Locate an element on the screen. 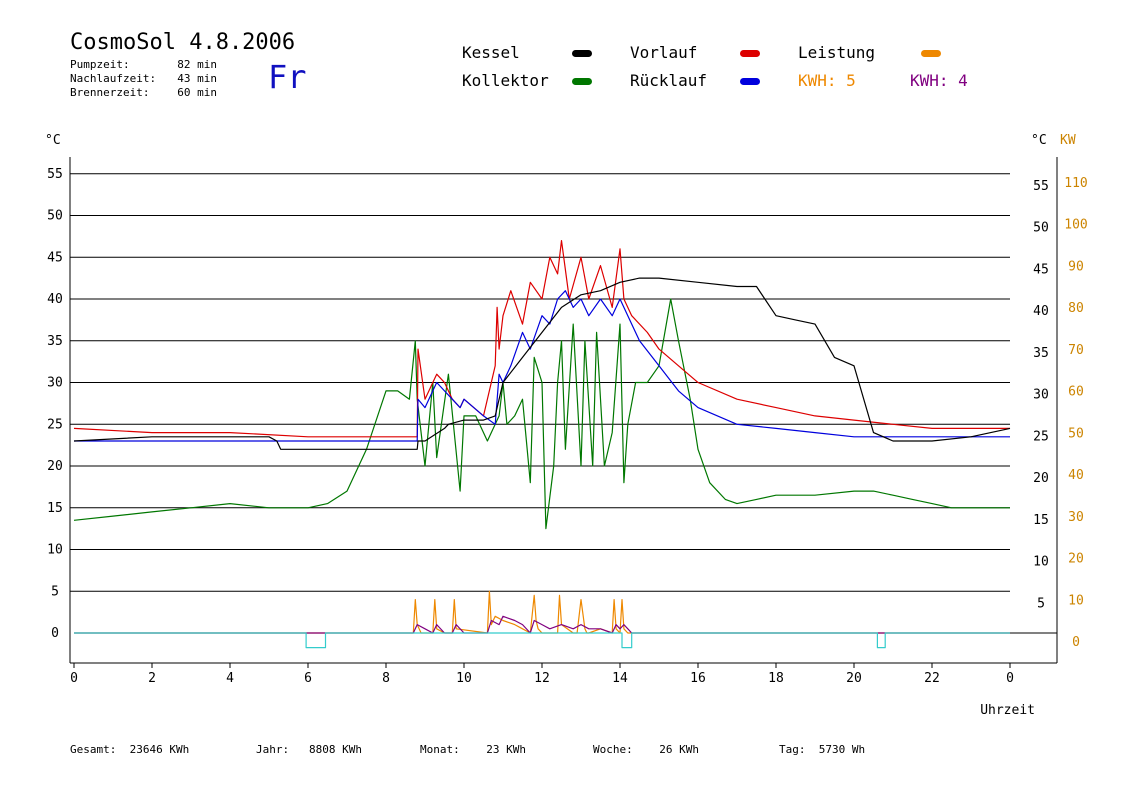 This screenshot has height=812, width=1148. x-tick-label: 8 is located at coordinates (386, 678).